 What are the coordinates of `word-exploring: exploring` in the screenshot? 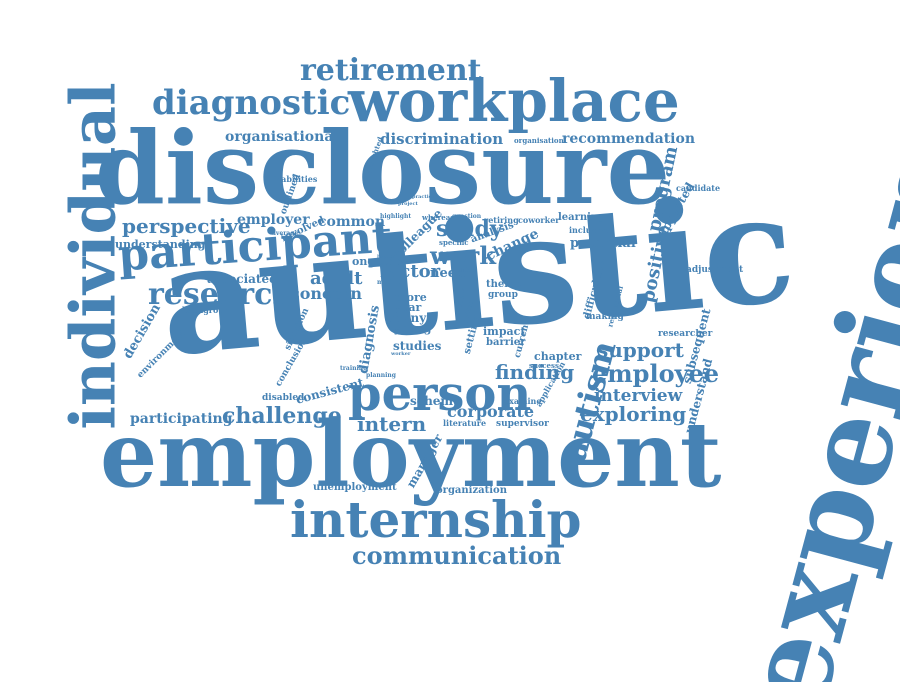 It's located at (633, 414).